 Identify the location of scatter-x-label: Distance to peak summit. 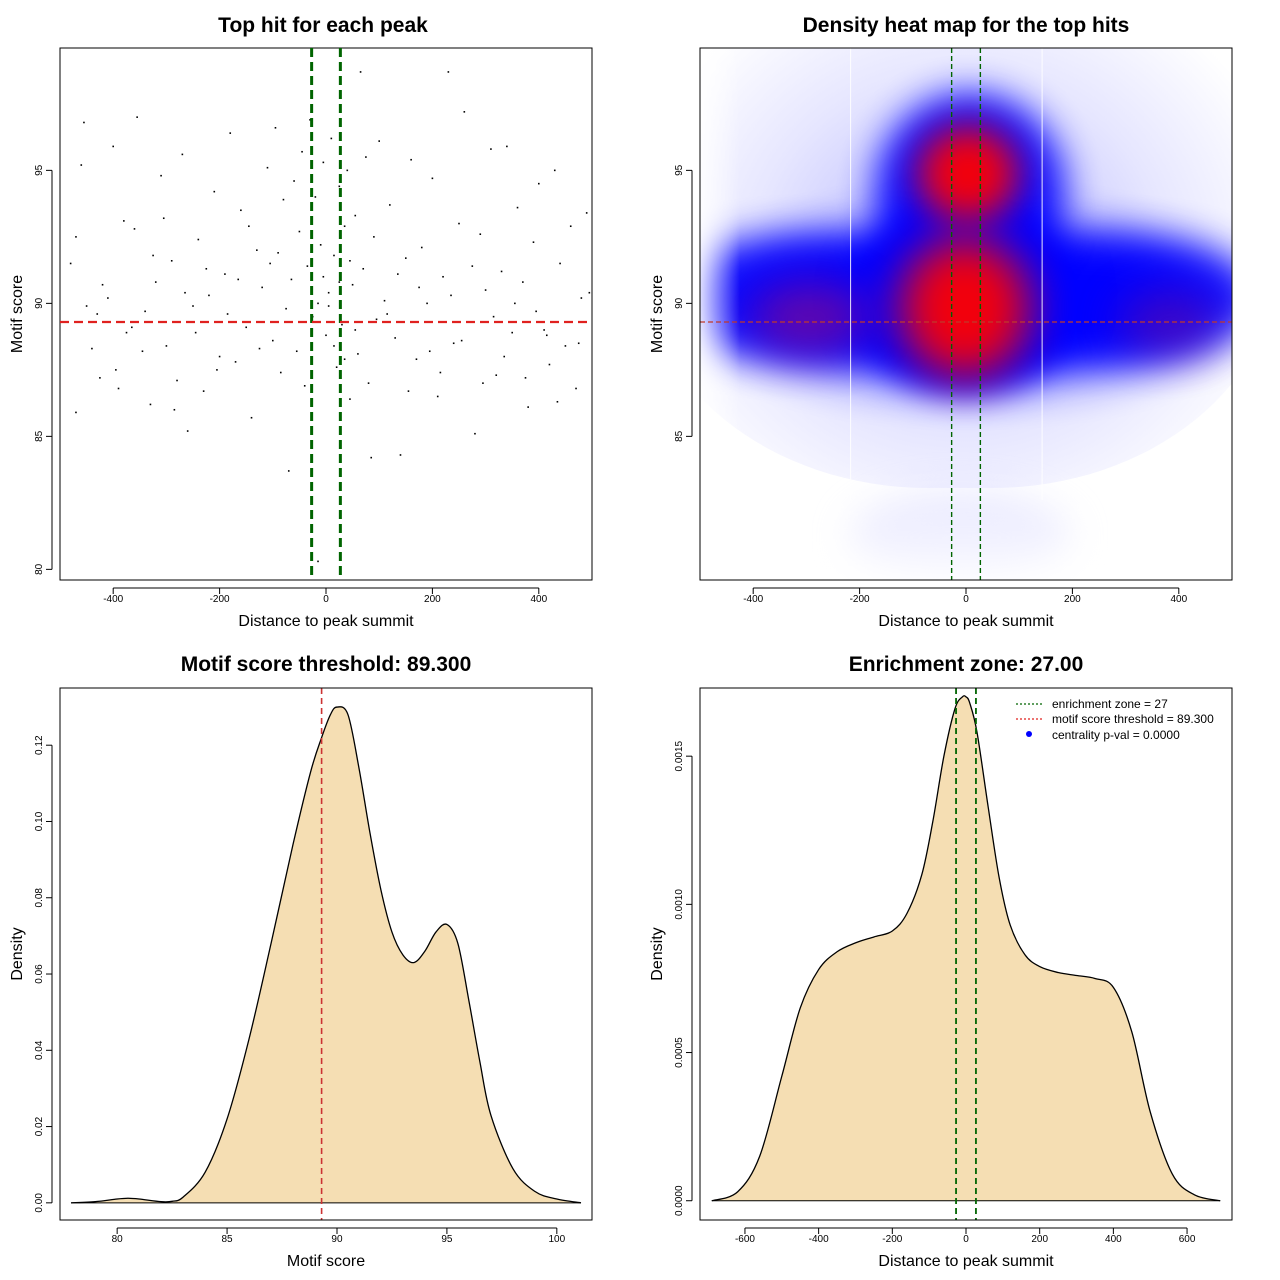
(326, 621).